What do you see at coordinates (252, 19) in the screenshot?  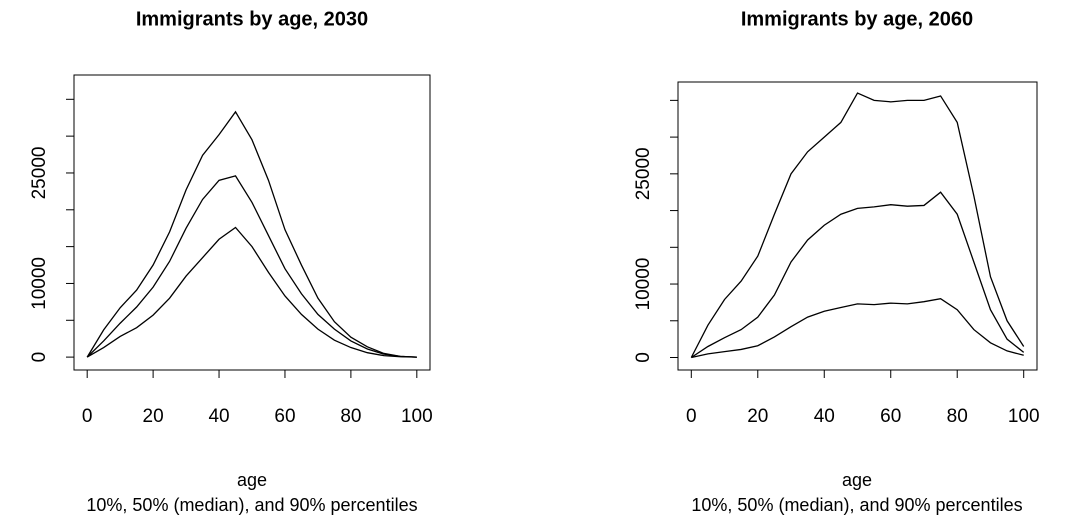 I see `chart-title: Immigrants by age, 2030` at bounding box center [252, 19].